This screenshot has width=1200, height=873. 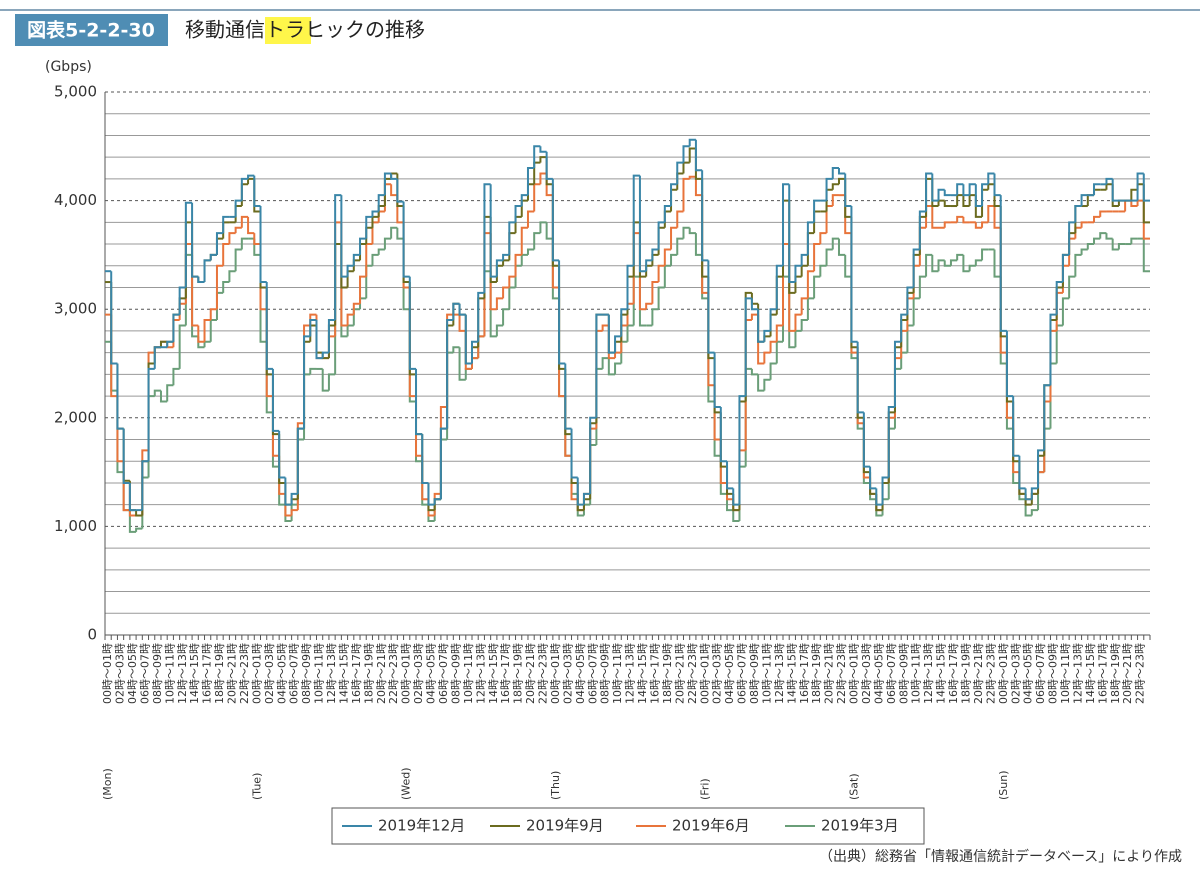 I want to click on legend-label: 2019年6月, so click(x=711, y=826).